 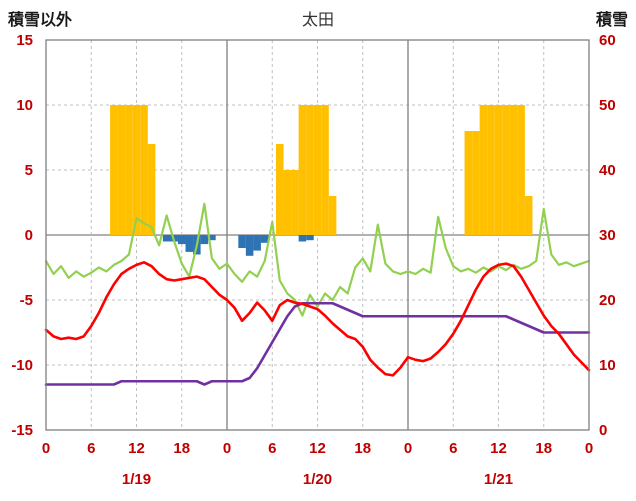 I want to click on right-axis-tick: 10, so click(x=607, y=365).